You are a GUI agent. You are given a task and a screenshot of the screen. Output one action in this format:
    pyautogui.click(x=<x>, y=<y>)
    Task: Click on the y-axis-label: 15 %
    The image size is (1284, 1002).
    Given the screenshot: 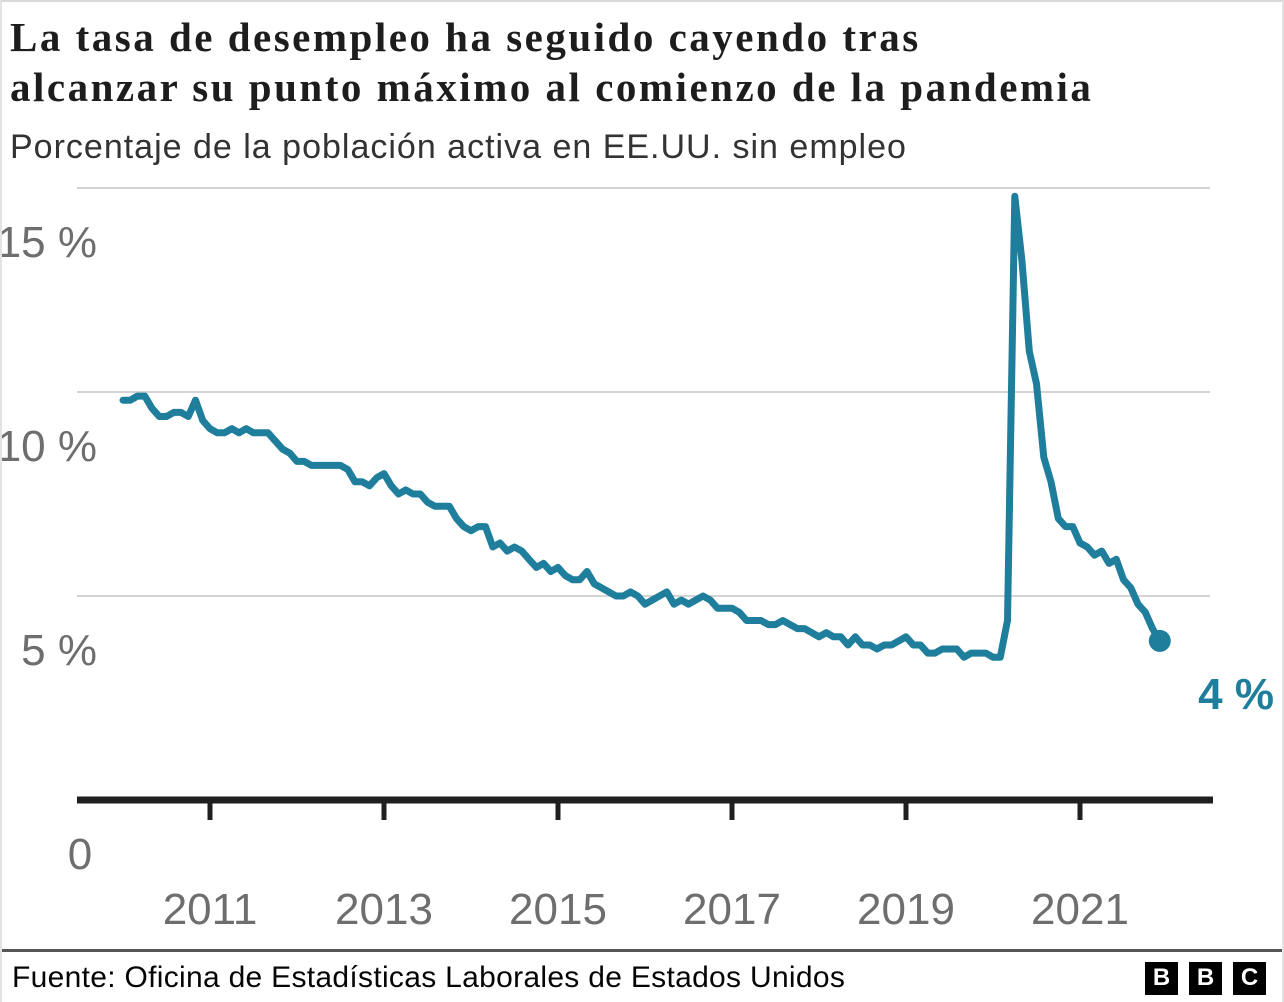 What is the action you would take?
    pyautogui.click(x=49, y=242)
    